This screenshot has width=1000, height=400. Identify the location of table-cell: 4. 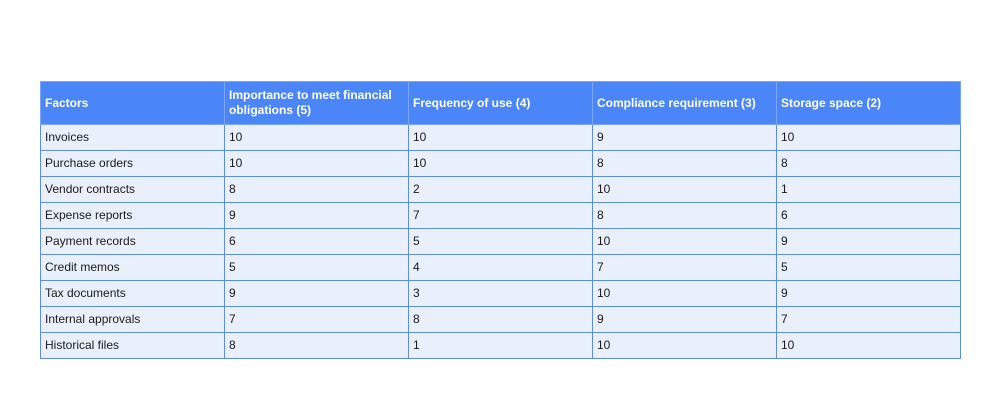
(500, 267).